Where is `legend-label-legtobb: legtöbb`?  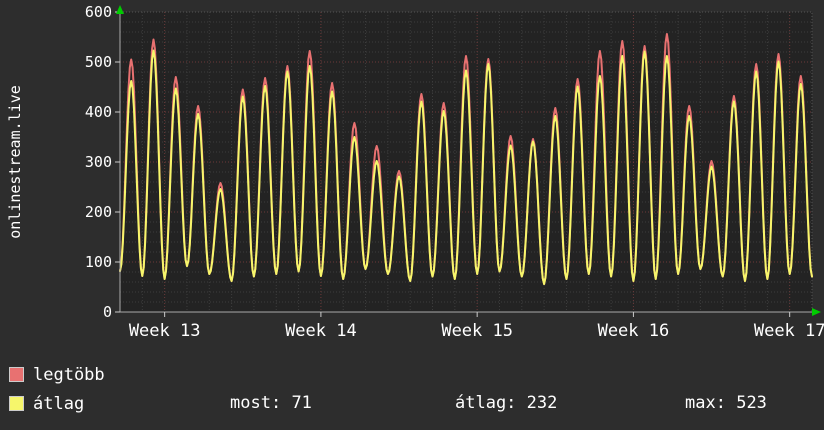
legend-label-legtobb: legtöbb is located at coordinates (69, 374).